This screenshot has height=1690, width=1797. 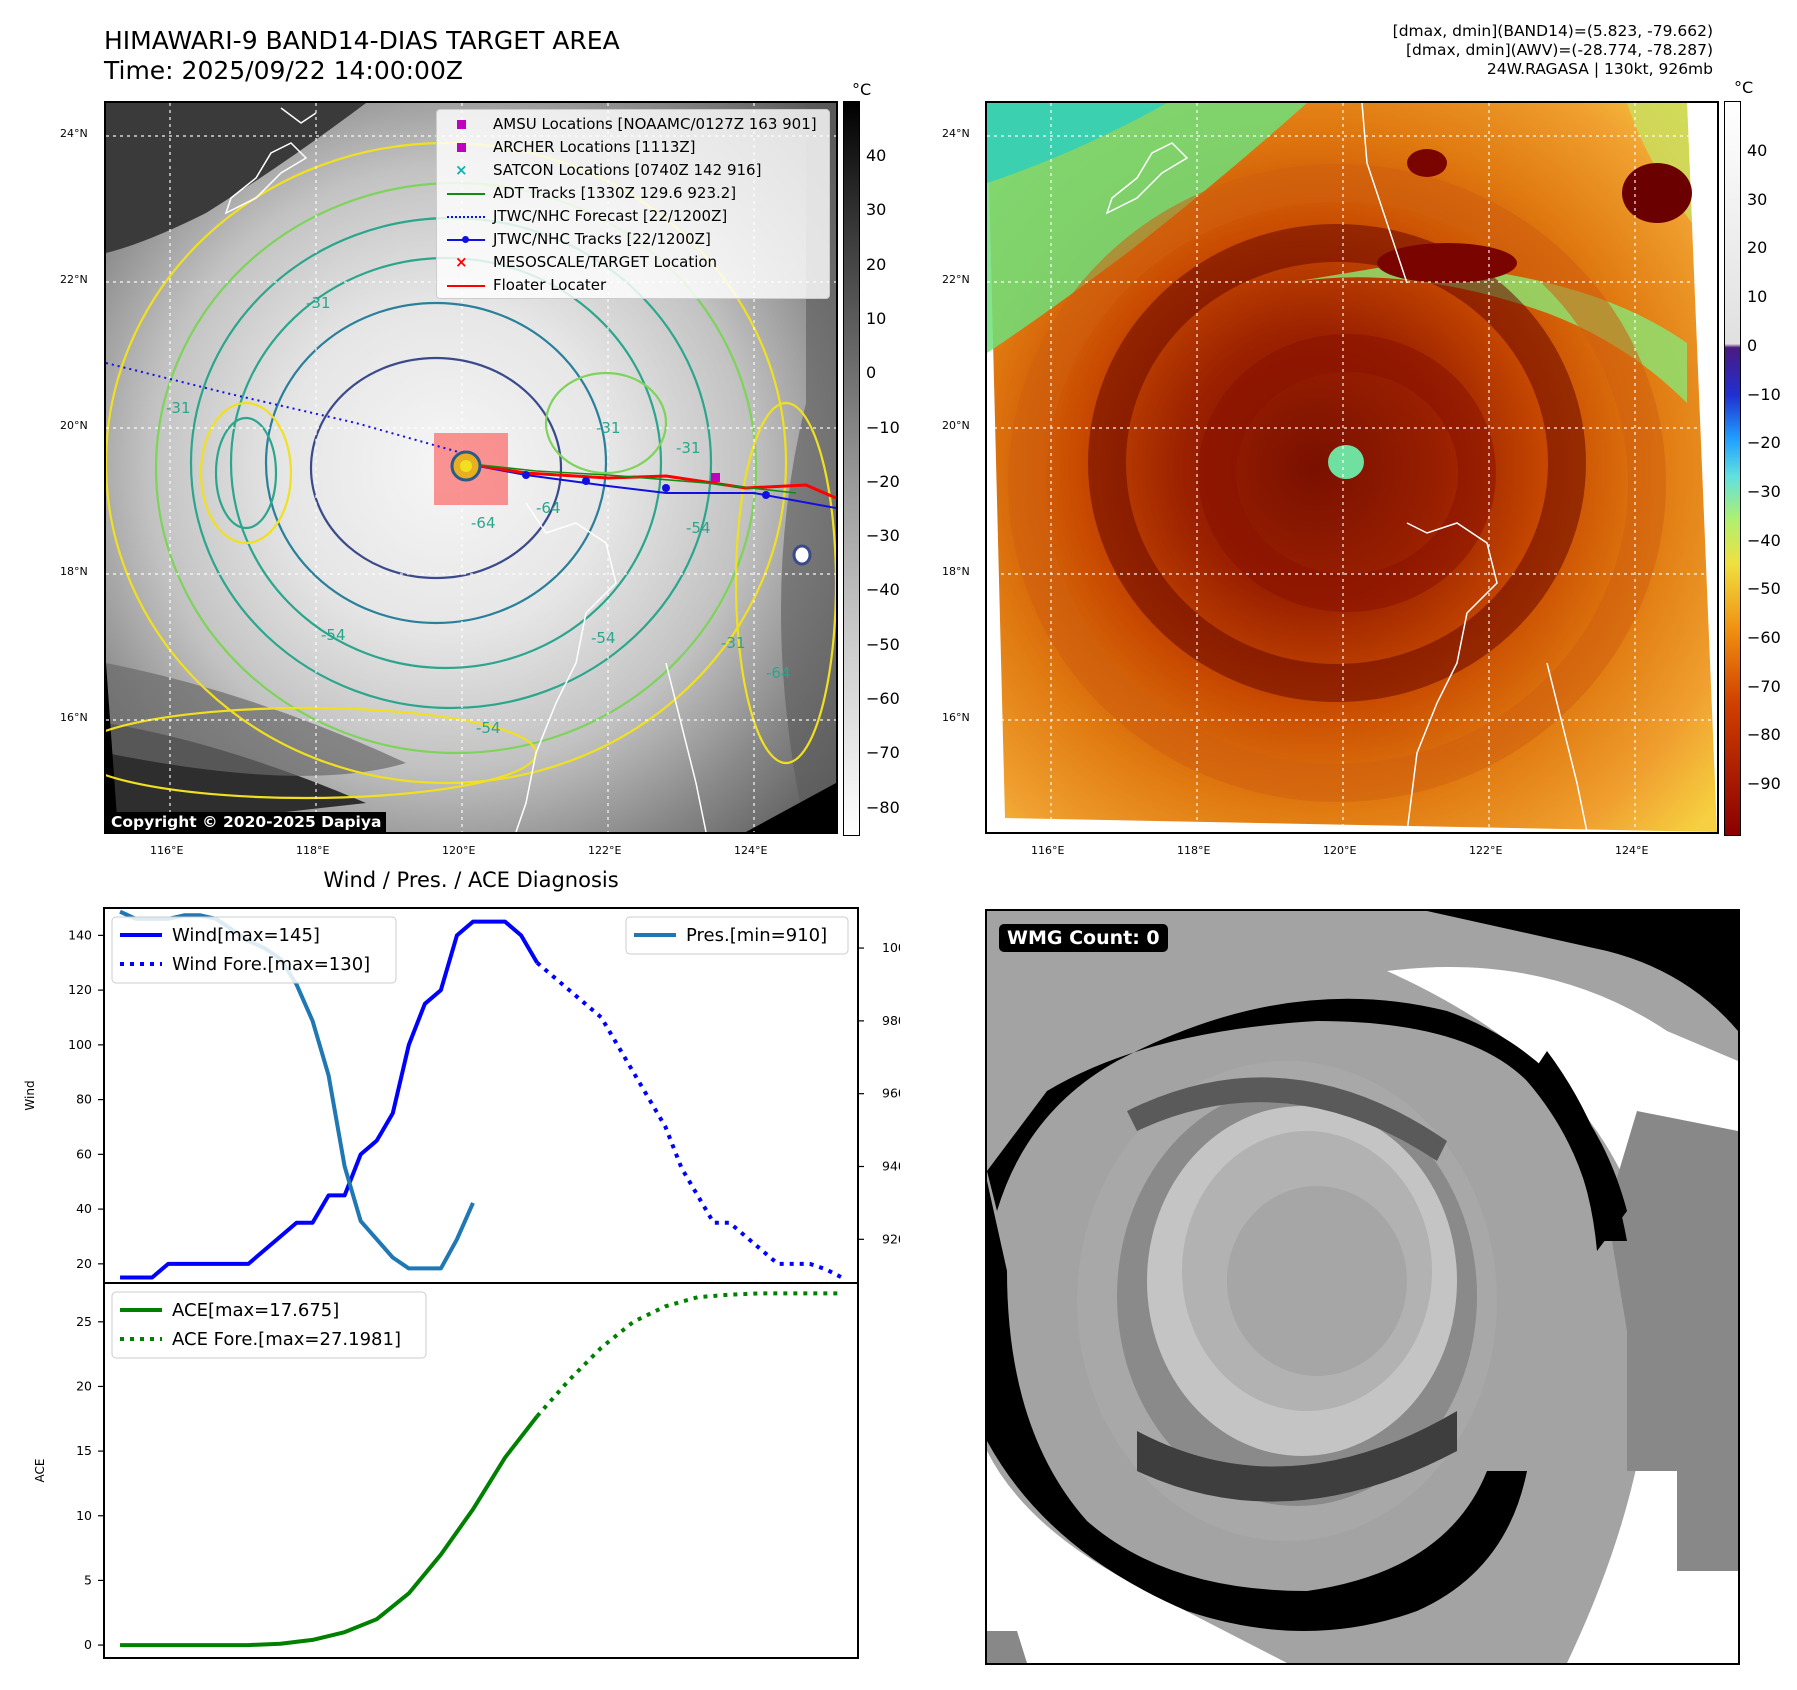 I want to click on y-right-tick-label: 1000, so click(x=891, y=947).